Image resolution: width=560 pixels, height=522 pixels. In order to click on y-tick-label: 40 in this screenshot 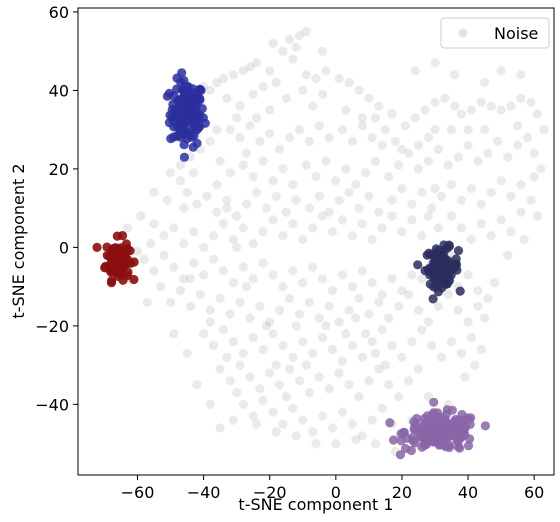, I will do `click(59, 90)`.